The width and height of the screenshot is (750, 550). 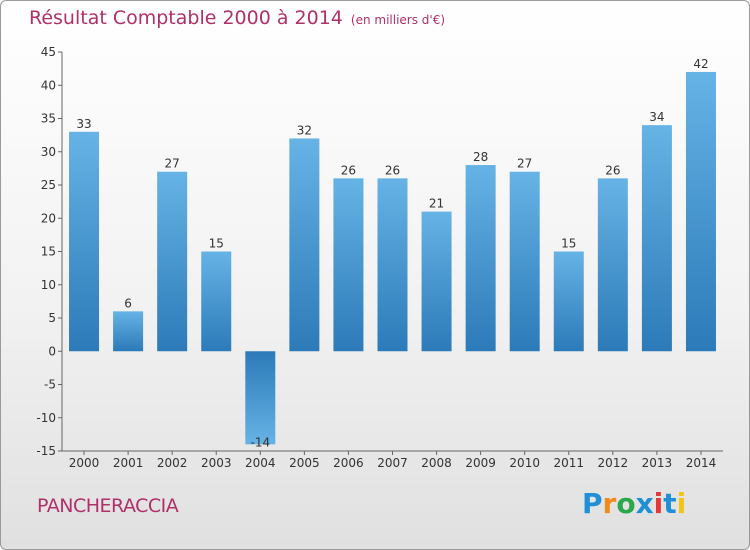 I want to click on x-tick-label: 2011, so click(x=568, y=463).